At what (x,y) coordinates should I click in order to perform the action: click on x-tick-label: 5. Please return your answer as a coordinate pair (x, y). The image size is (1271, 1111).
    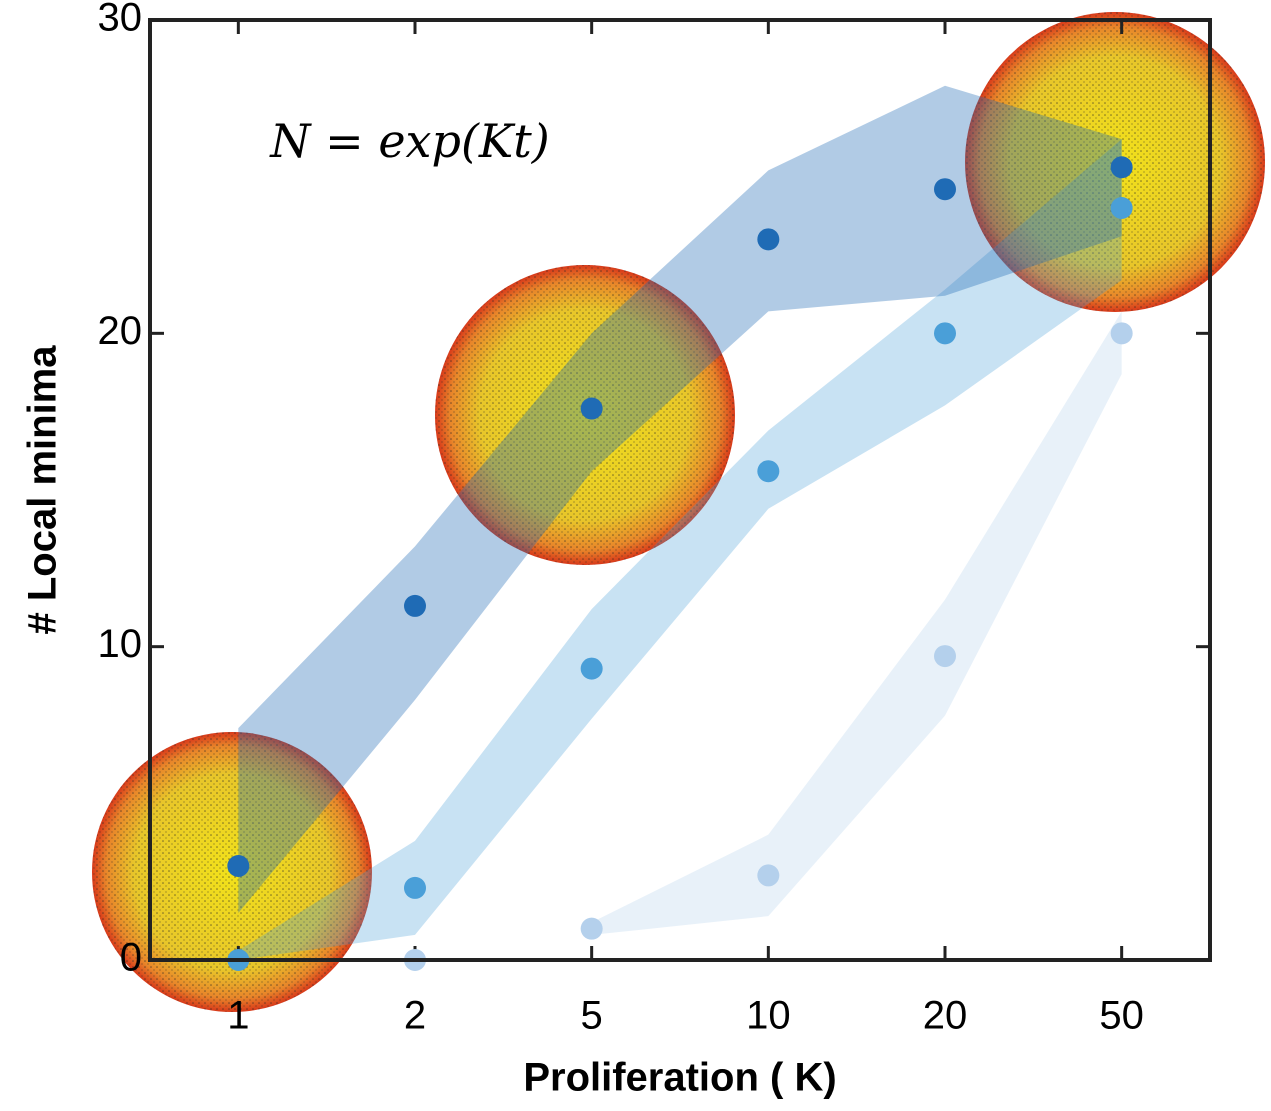
    Looking at the image, I should click on (592, 1016).